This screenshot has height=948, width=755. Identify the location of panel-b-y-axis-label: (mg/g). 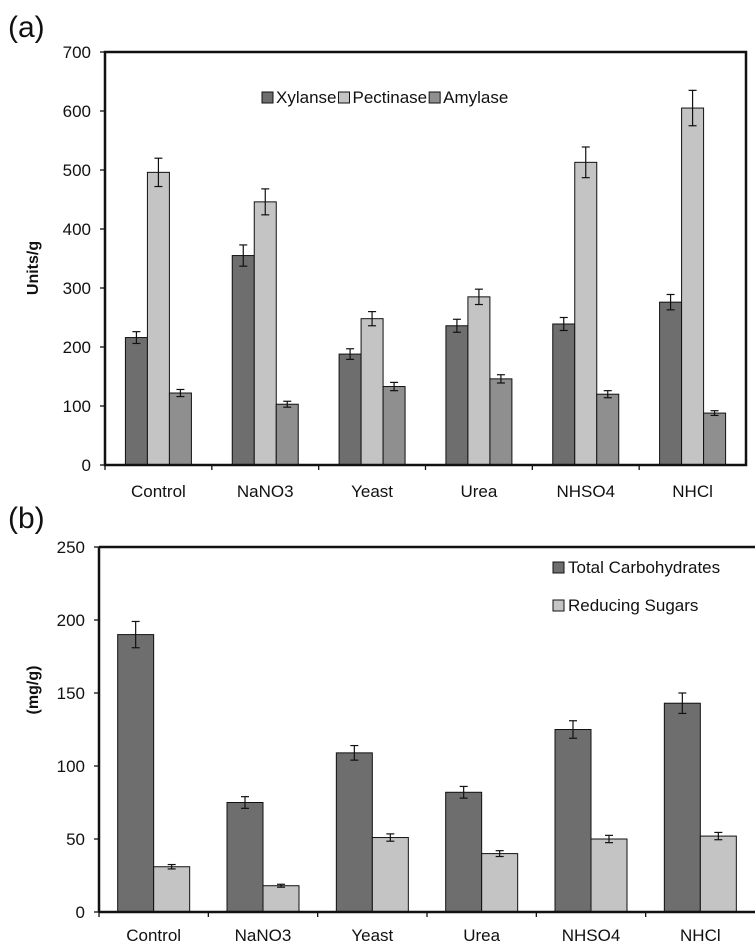
(33, 690).